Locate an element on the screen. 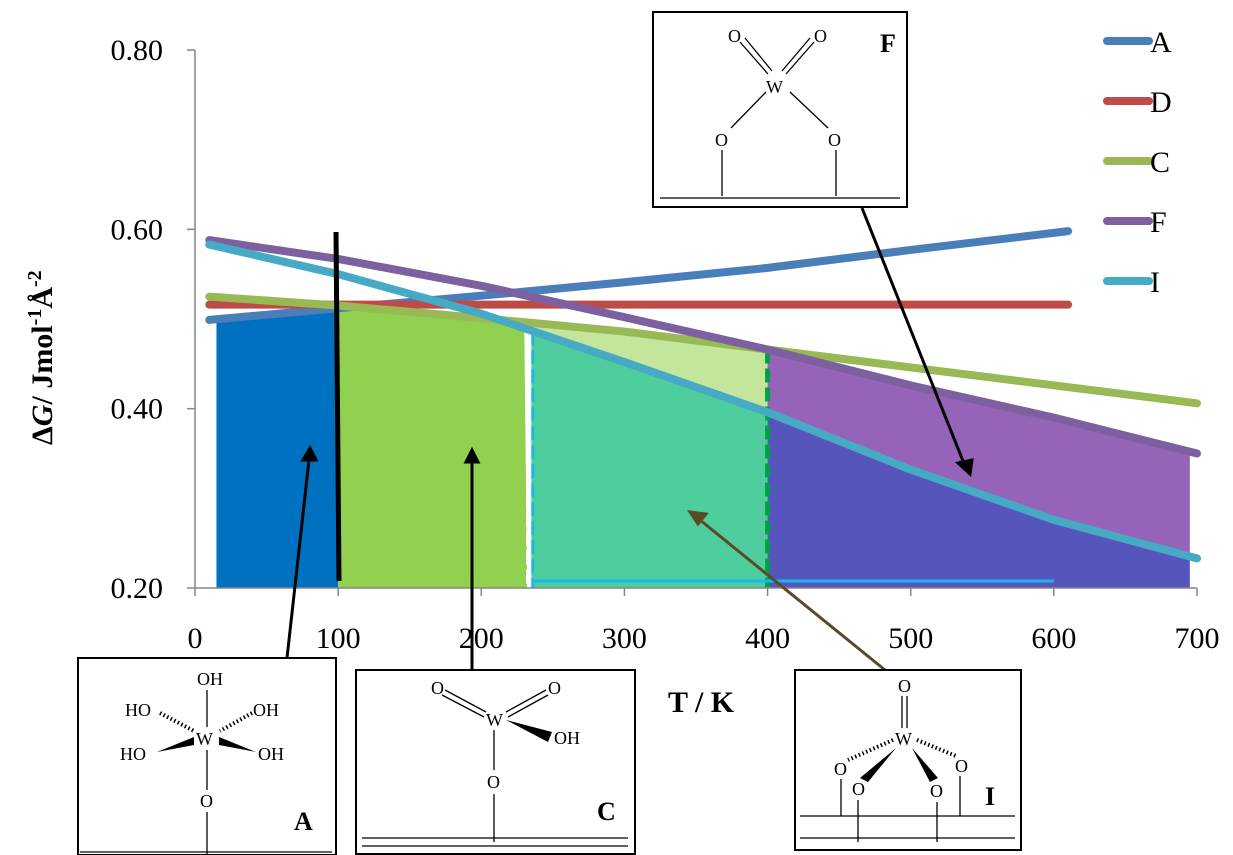 The width and height of the screenshot is (1233, 855). x-tick-label: 0 is located at coordinates (195, 638).